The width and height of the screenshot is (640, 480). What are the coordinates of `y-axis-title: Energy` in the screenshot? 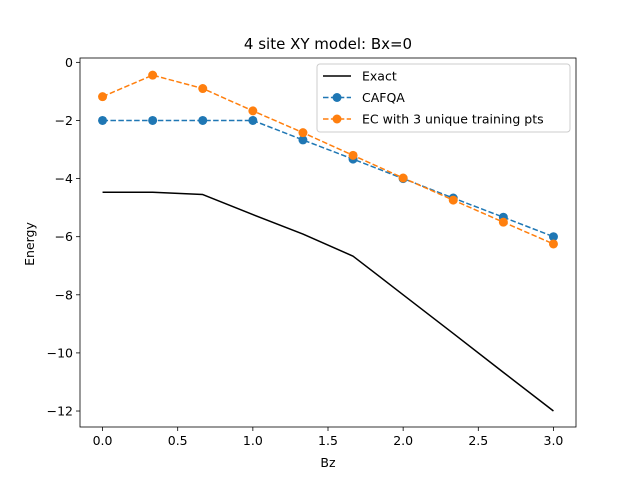 It's located at (29, 244).